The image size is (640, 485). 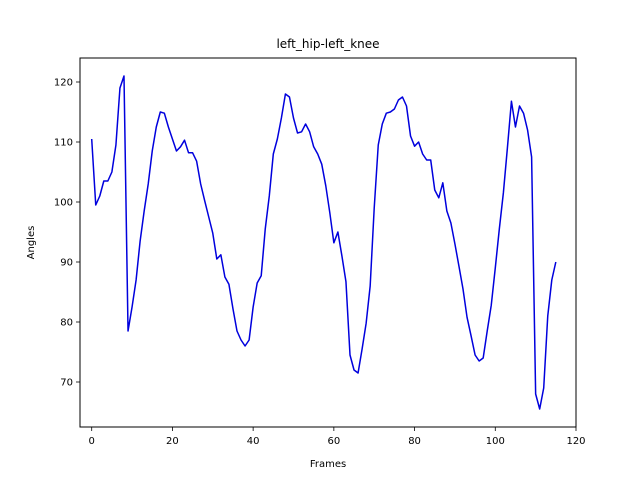 I want to click on y-tick-label: 100, so click(x=63, y=203).